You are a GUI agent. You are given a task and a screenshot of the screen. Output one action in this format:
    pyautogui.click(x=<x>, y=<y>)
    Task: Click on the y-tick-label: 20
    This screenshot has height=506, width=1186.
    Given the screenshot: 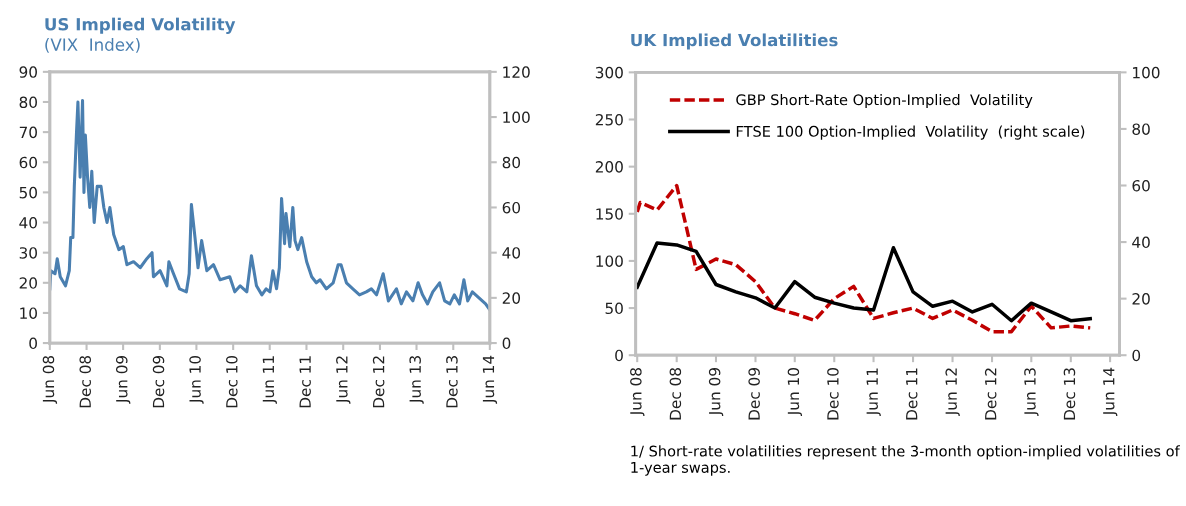 What is the action you would take?
    pyautogui.click(x=28, y=283)
    